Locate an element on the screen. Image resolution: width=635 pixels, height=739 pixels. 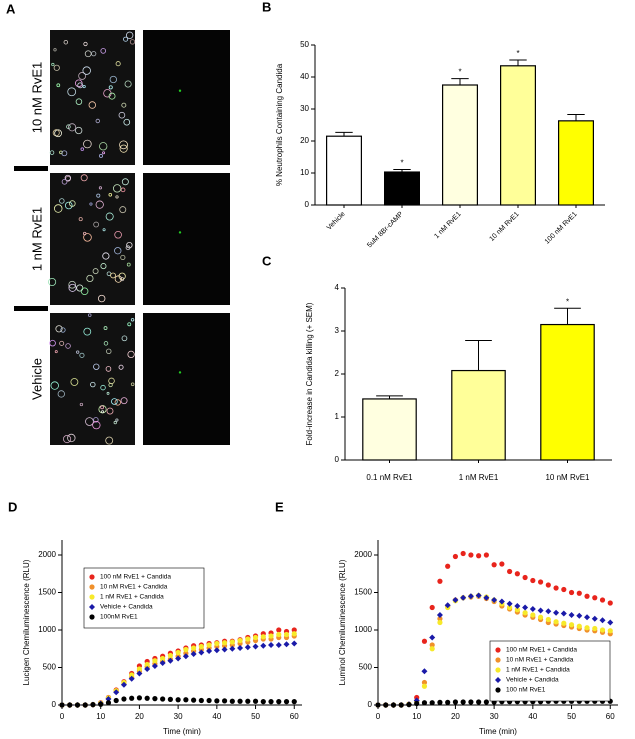
x-tick-label: 30 is located at coordinates (494, 716).